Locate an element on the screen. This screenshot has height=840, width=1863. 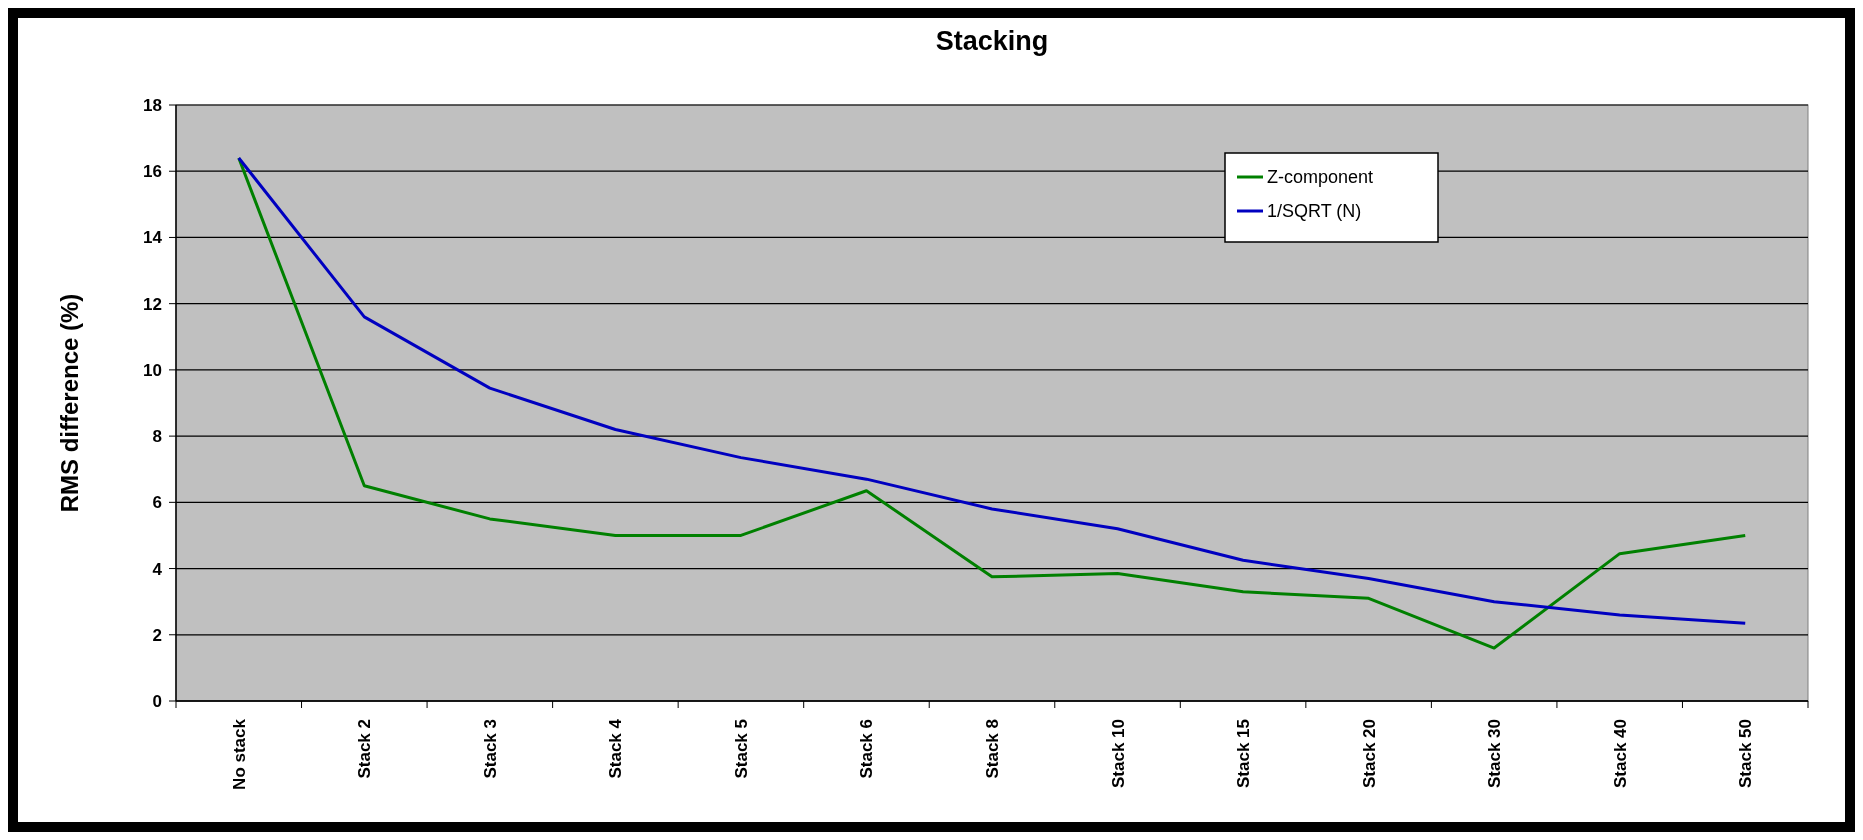
x-tick-label: Stack 50 is located at coordinates (1746, 753).